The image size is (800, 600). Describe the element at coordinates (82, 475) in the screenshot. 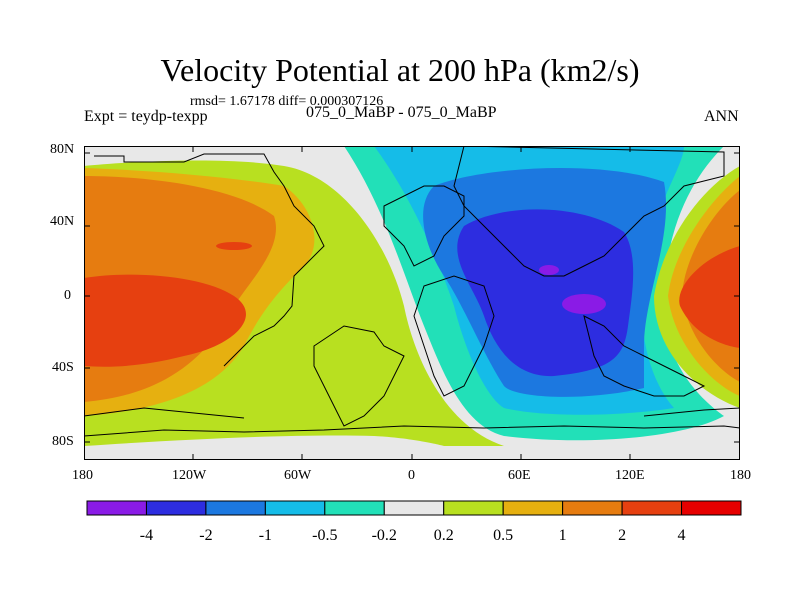

I see `lon-label-180w: 180` at that location.